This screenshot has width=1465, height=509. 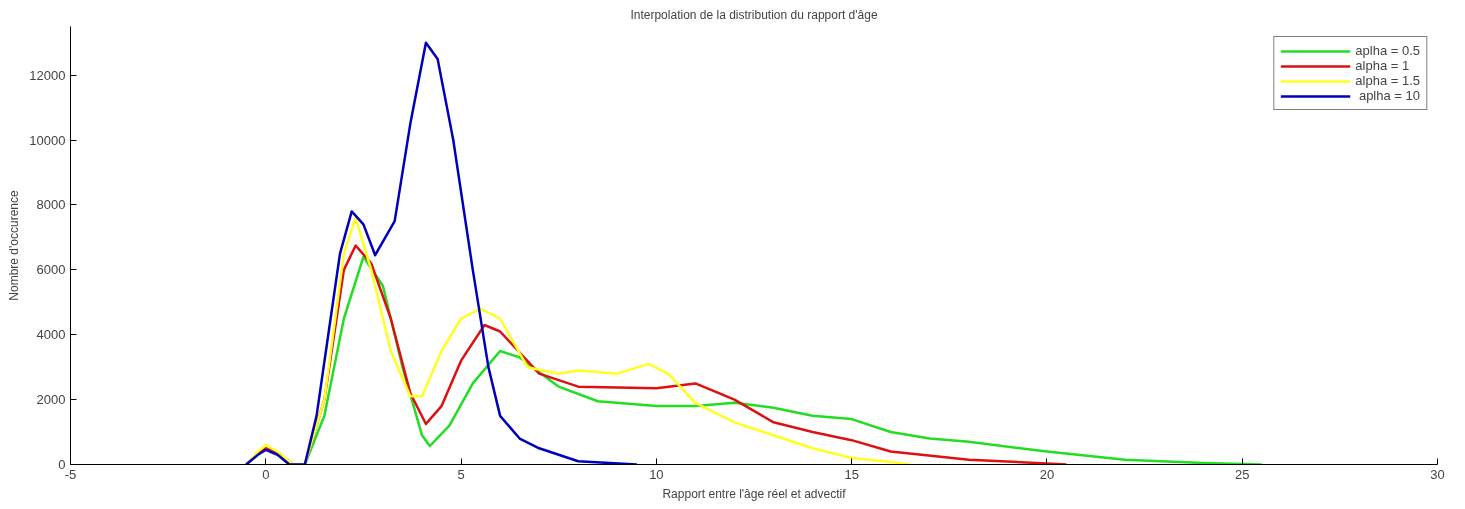 What do you see at coordinates (656, 474) in the screenshot?
I see `x-tick-label: 10` at bounding box center [656, 474].